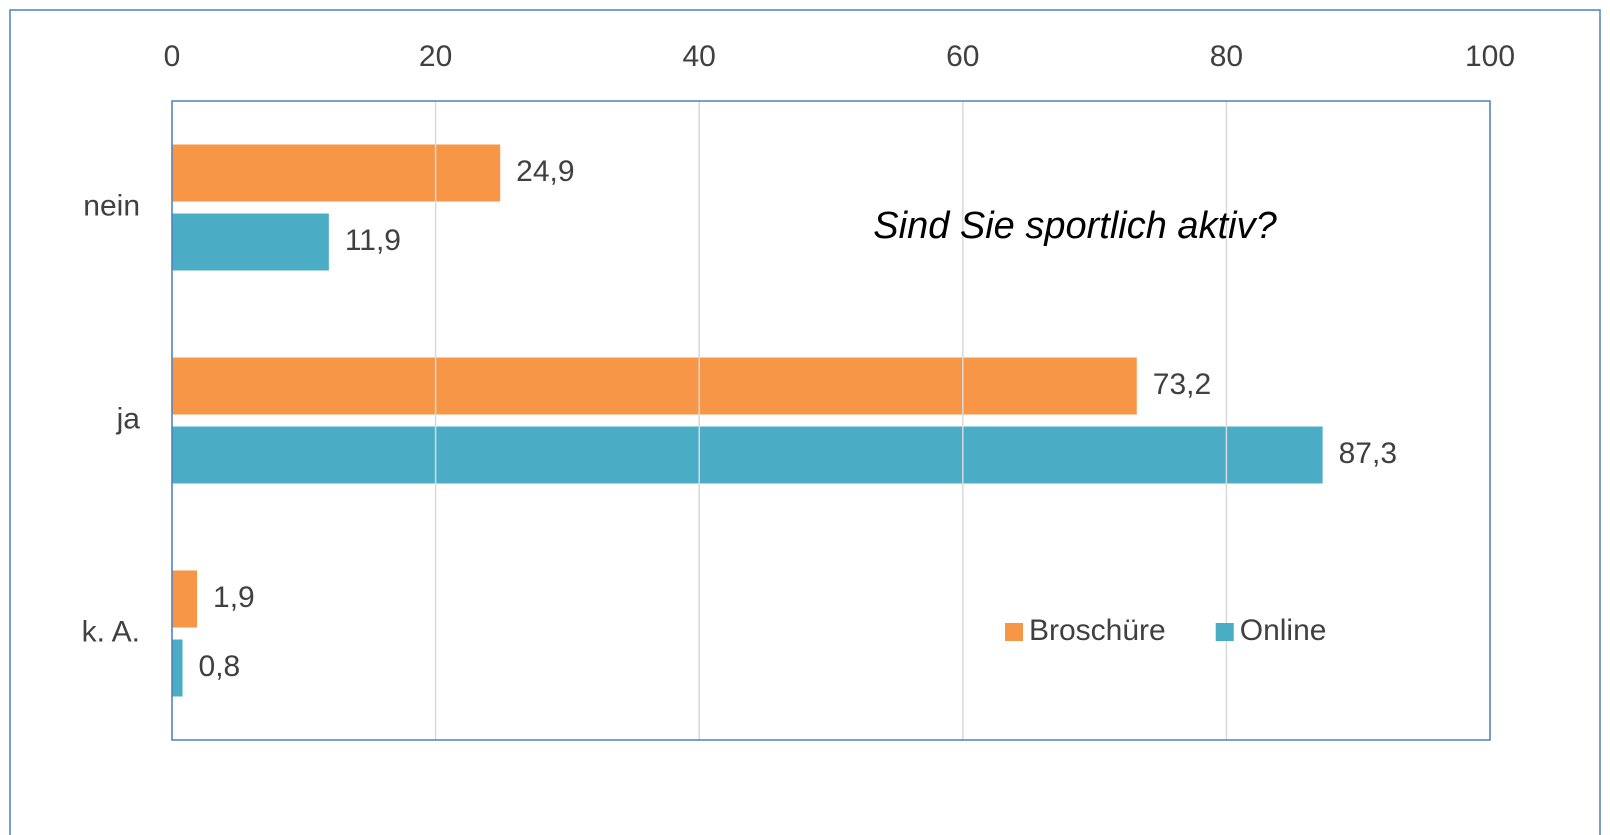 Image resolution: width=1610 pixels, height=835 pixels. What do you see at coordinates (1075, 226) in the screenshot?
I see `chart-title: Sind Sie sportlich aktiv?` at bounding box center [1075, 226].